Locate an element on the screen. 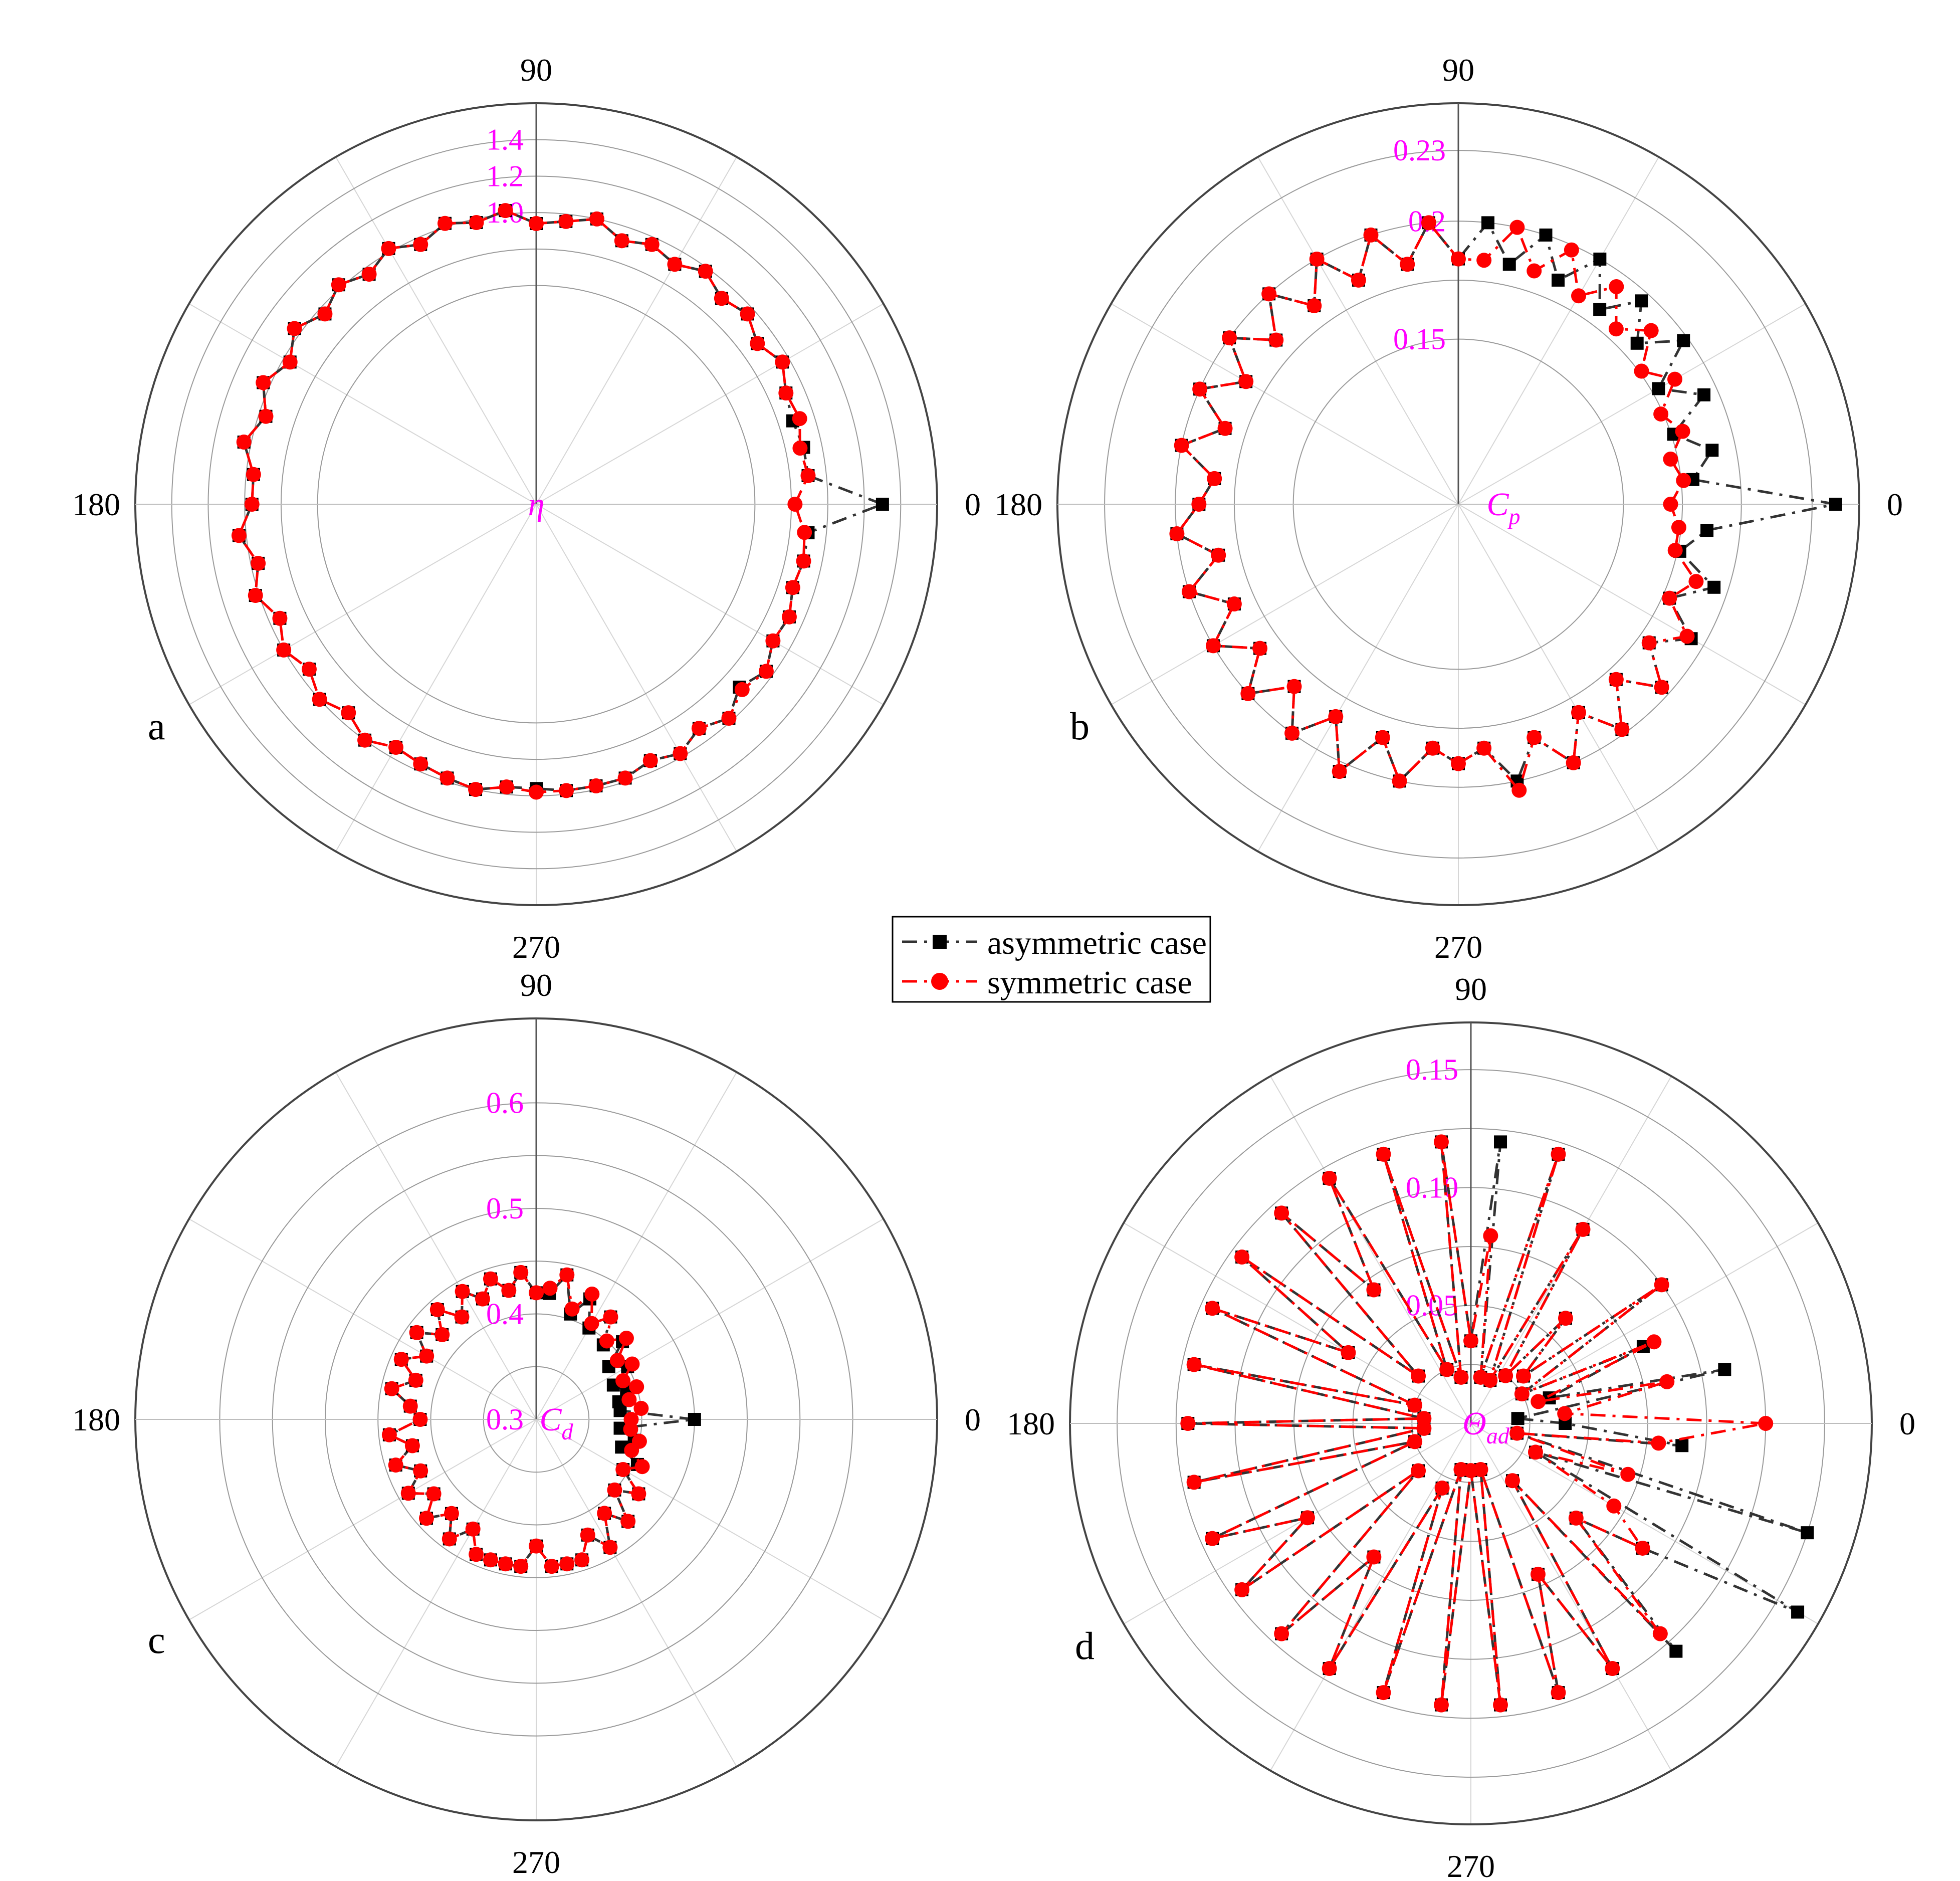  center-variable-label: Θad is located at coordinates (1486, 1426).